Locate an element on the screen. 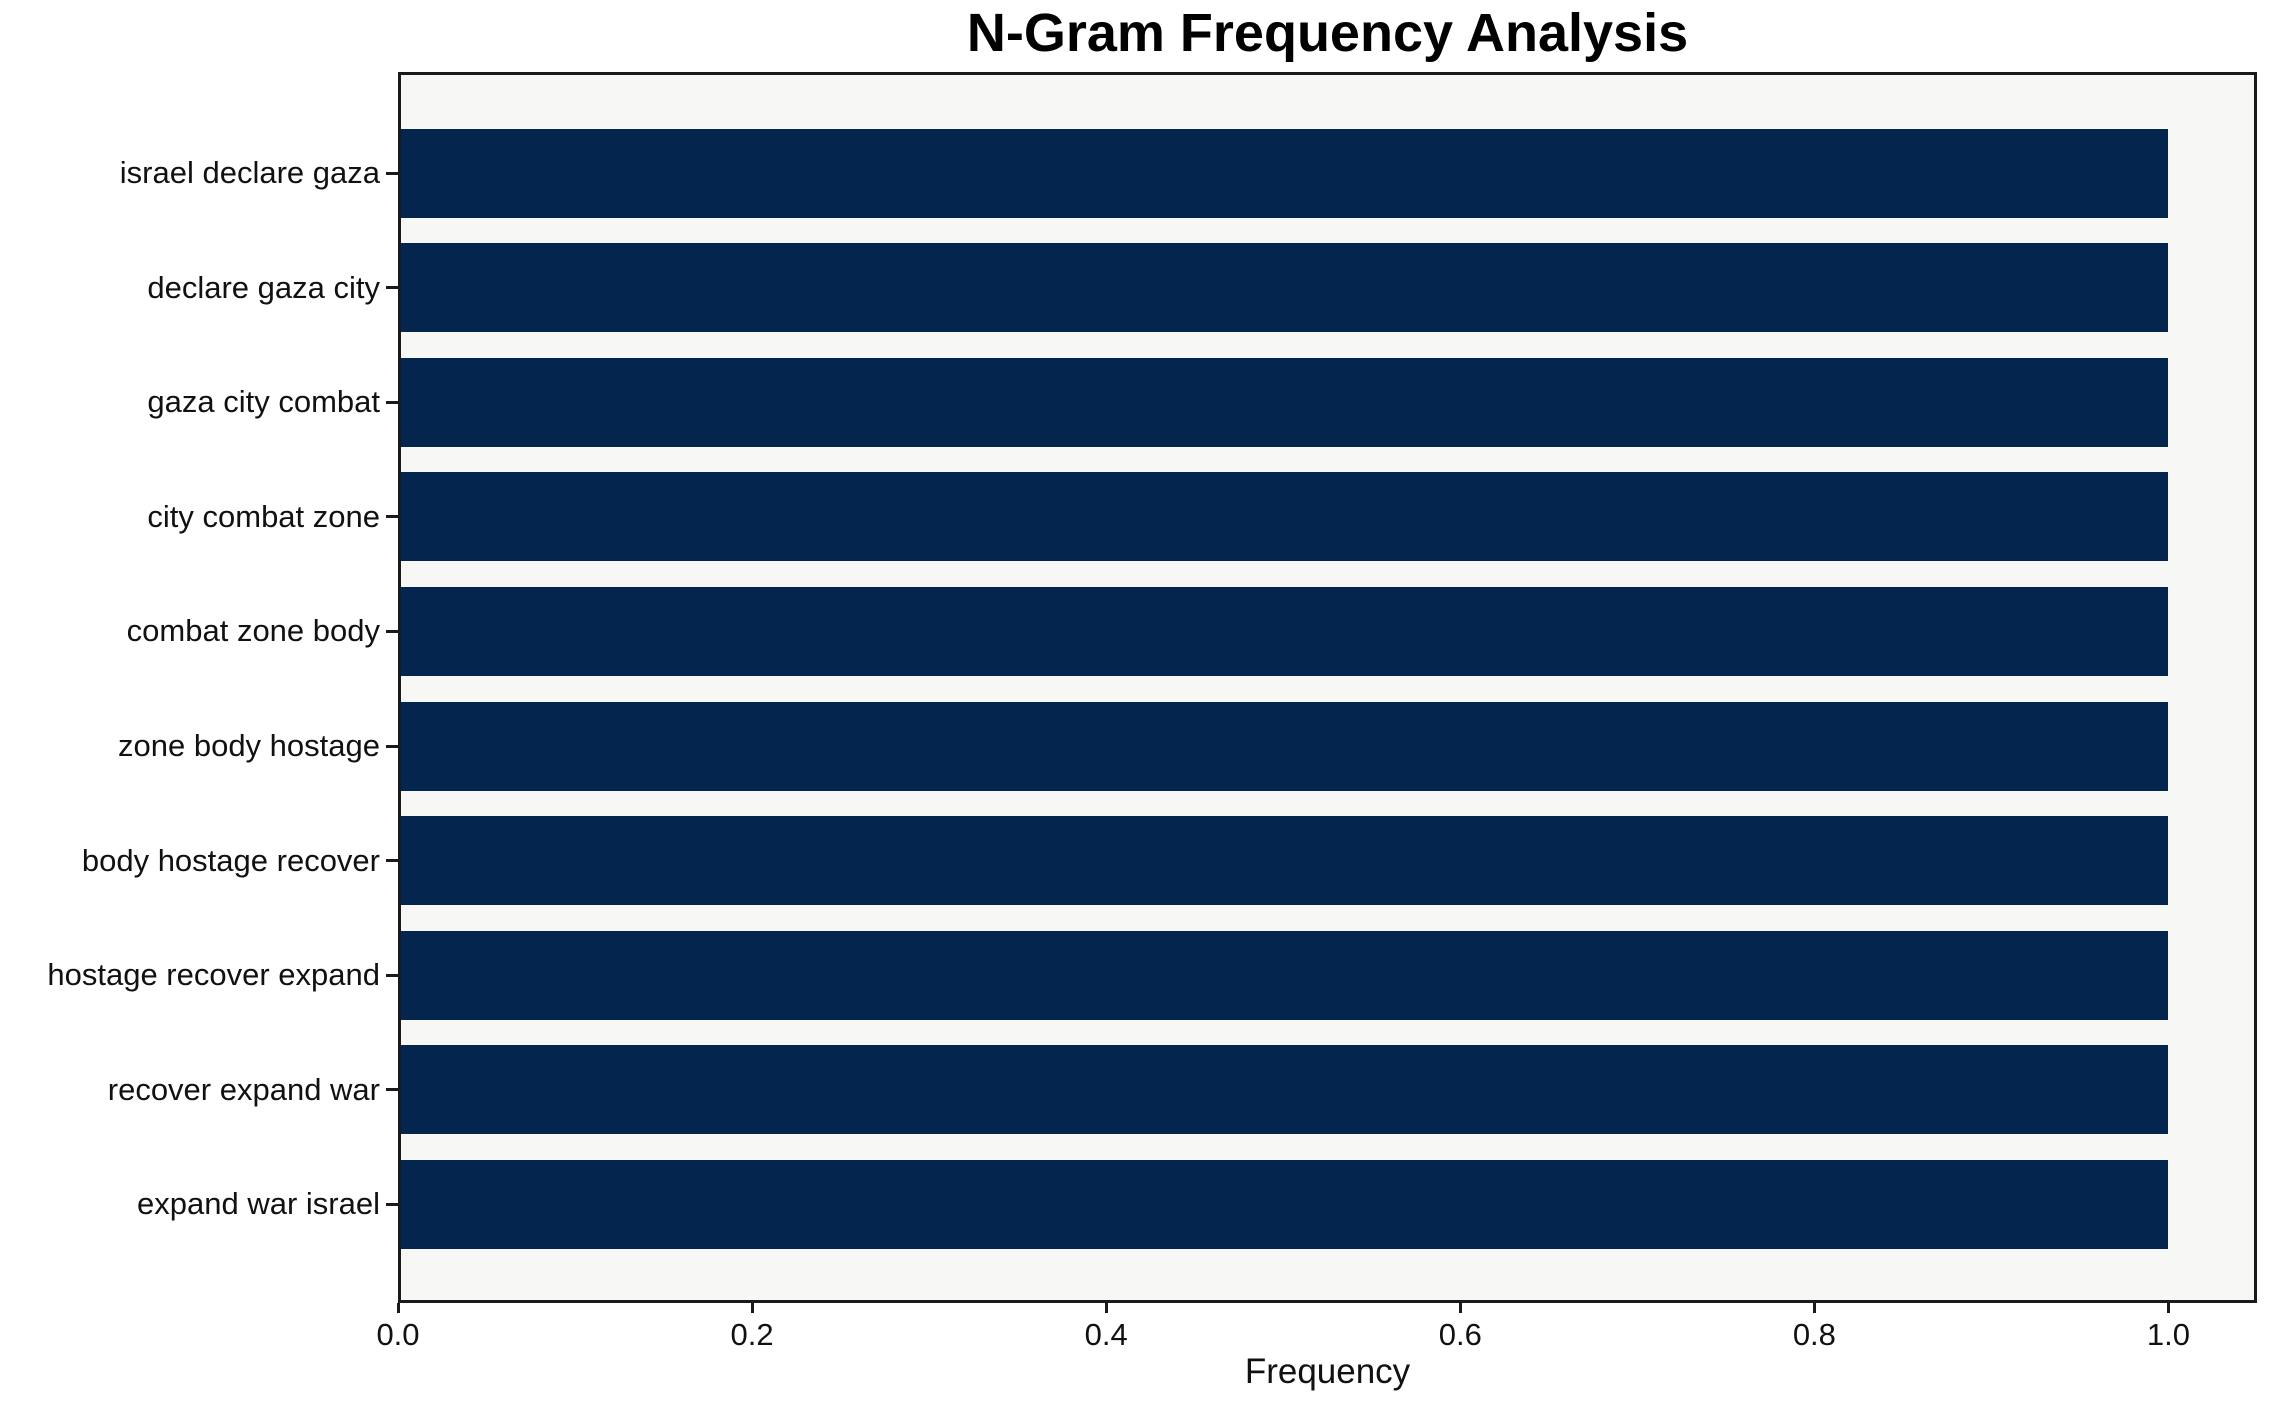 The width and height of the screenshot is (2277, 1414). chart-title: N-Gram Frequency Analysis is located at coordinates (1327, 33).